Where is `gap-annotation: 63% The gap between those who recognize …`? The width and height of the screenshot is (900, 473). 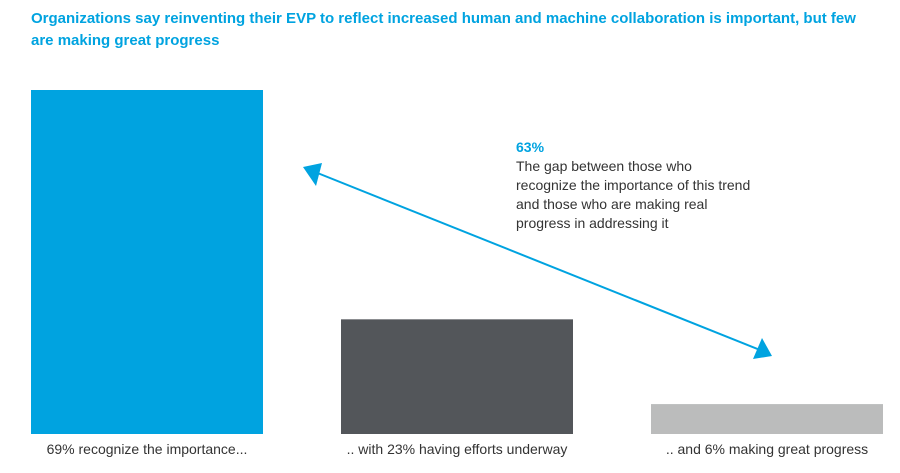
gap-annotation: 63% The gap between those who recognize … is located at coordinates (636, 185).